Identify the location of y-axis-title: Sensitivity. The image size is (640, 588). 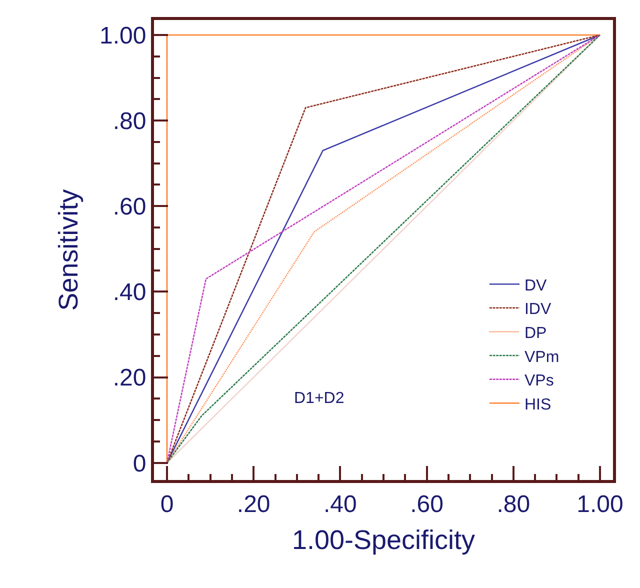
(69, 249).